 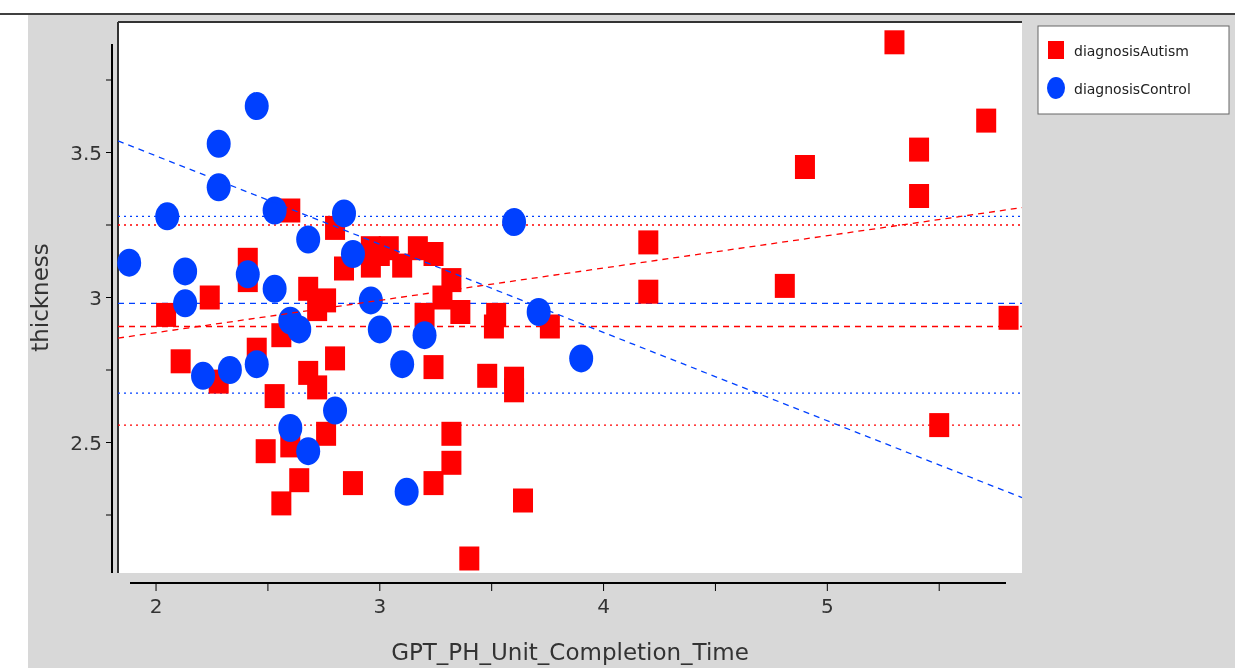 What do you see at coordinates (86, 152) in the screenshot?
I see `y-tick-label: 3.5` at bounding box center [86, 152].